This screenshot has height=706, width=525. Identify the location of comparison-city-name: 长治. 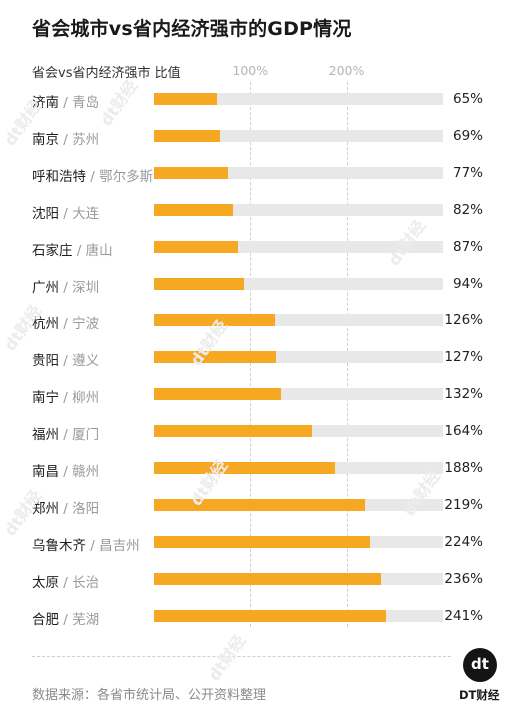
(86, 582).